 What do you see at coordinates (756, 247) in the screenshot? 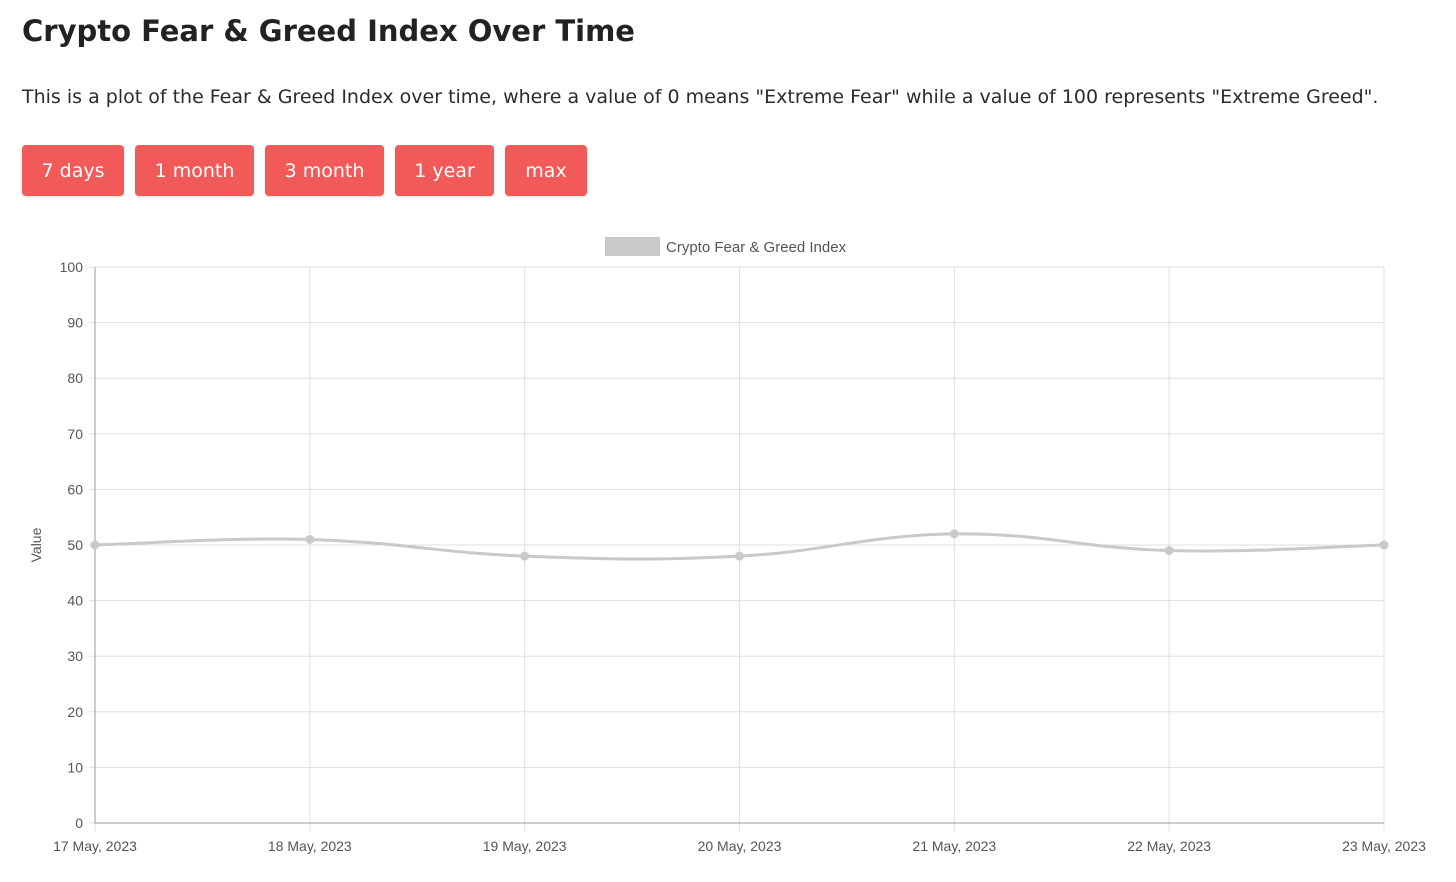
I see `legend-label: Crypto Fear & Greed Index` at bounding box center [756, 247].